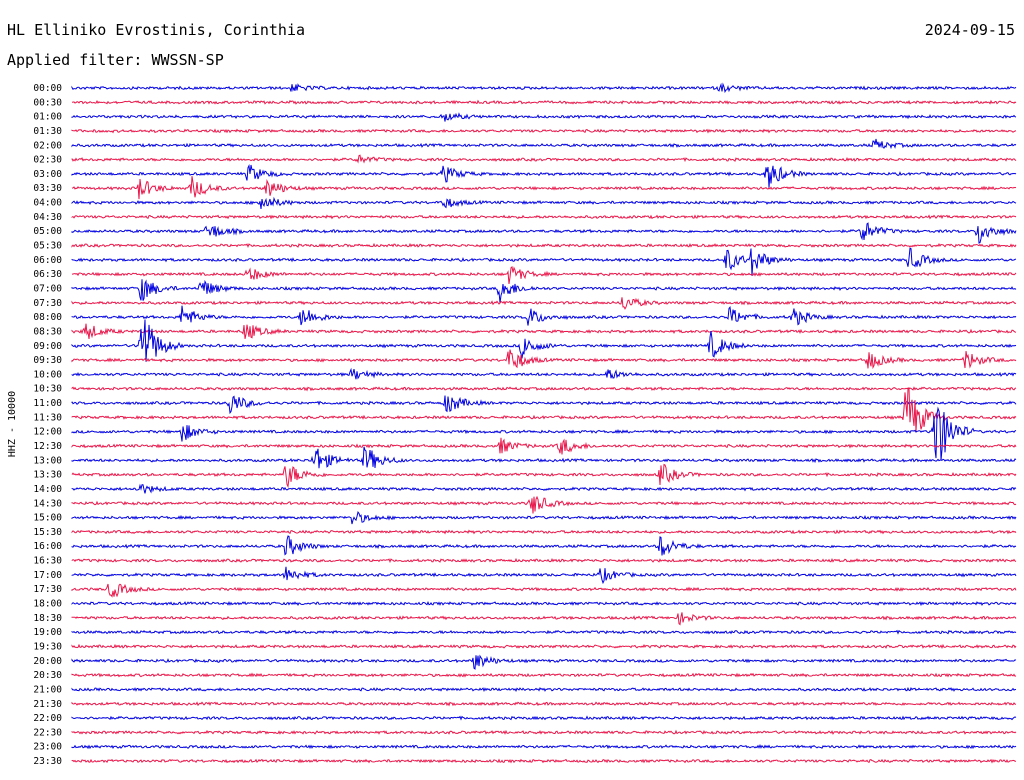 The height and width of the screenshot is (780, 1024). I want to click on row-time-label: 04:00, so click(47, 203).